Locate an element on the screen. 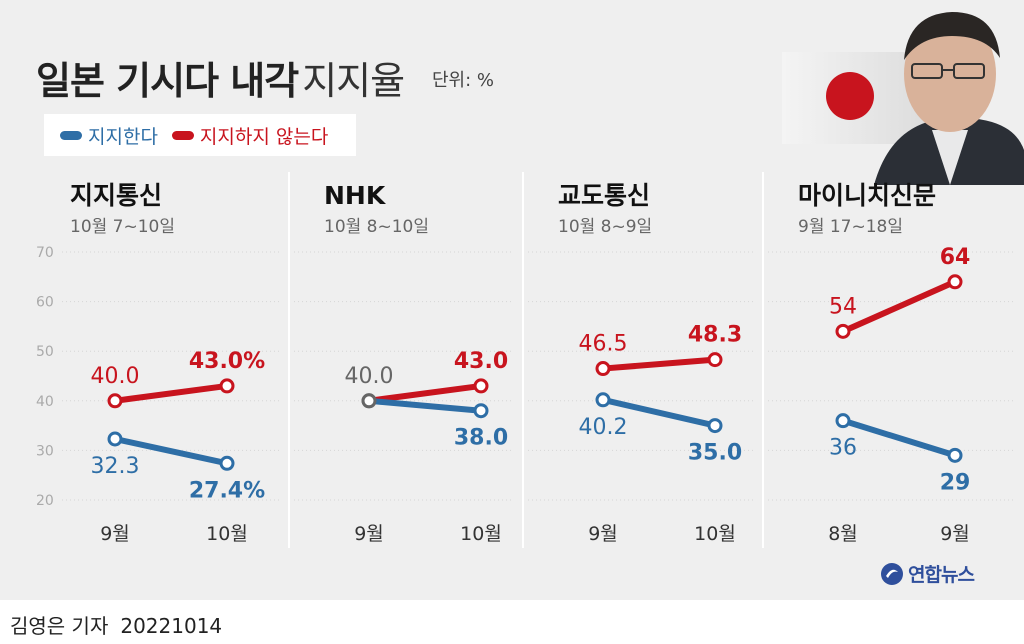  chart-panel-4: 마이니치신문 9월 17~18일 8월 9월 54 64 36 29 is located at coordinates (892, 363).